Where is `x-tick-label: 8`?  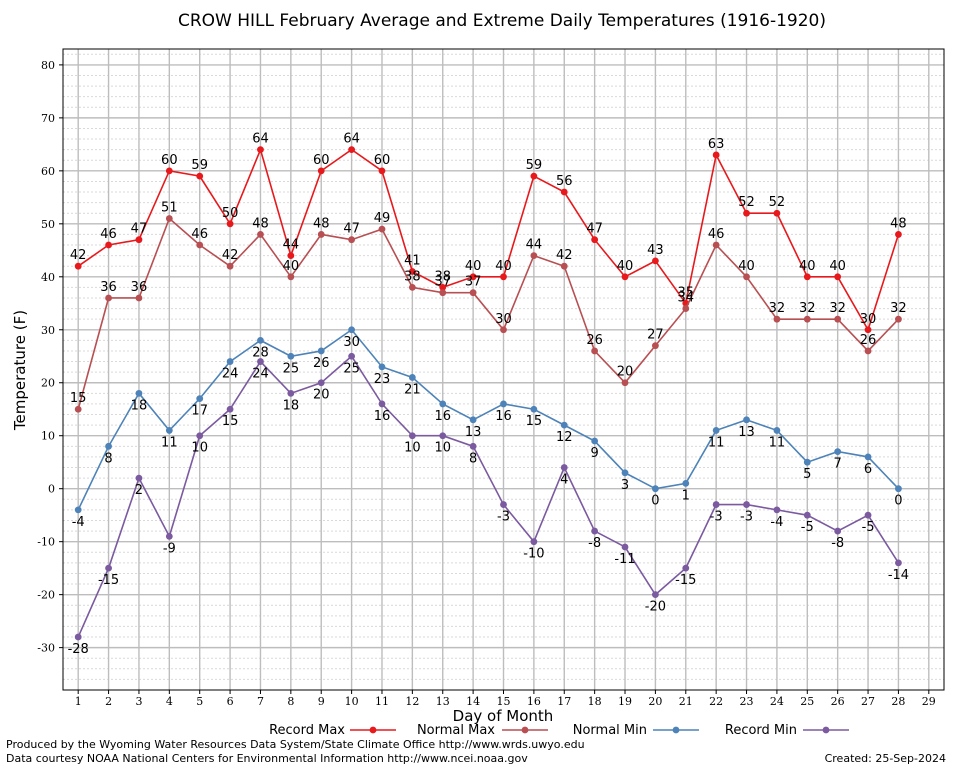 x-tick-label: 8 is located at coordinates (290, 701).